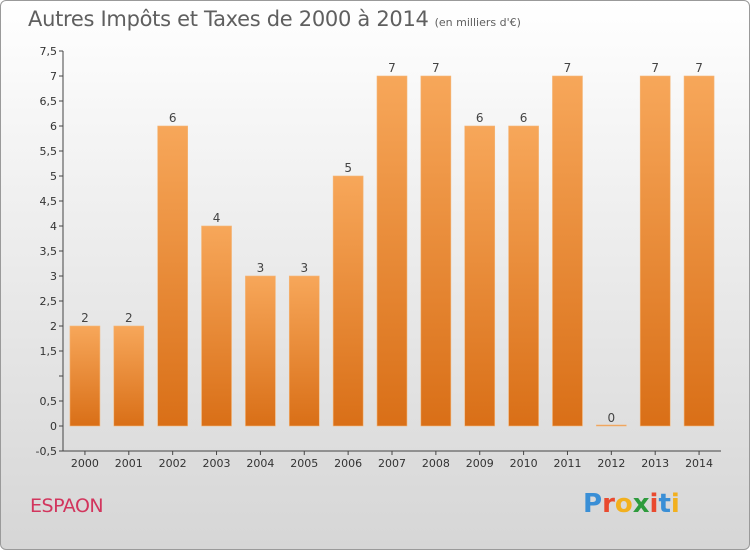 The image size is (750, 550). What do you see at coordinates (348, 301) in the screenshot?
I see `bar-2006` at bounding box center [348, 301].